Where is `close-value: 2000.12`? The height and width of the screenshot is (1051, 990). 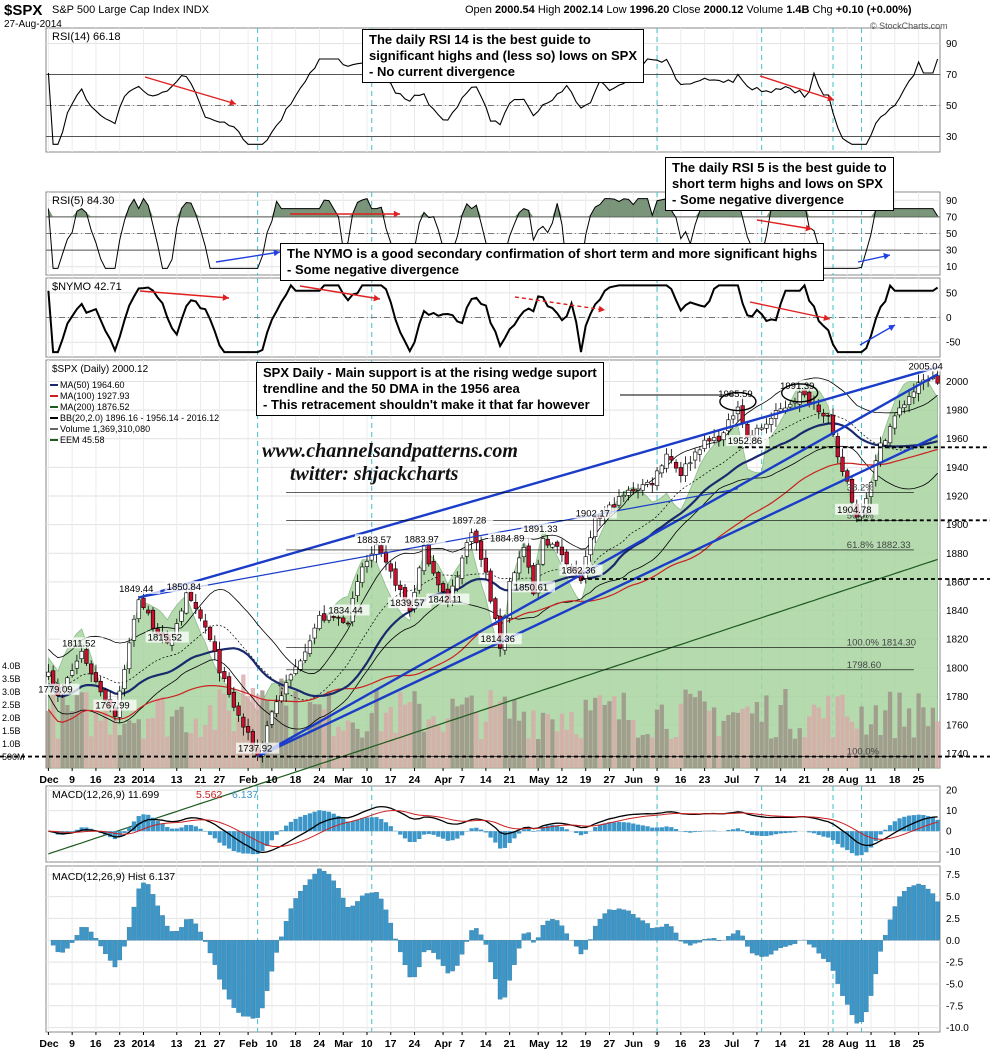
close-value: 2000.12 is located at coordinates (723, 10).